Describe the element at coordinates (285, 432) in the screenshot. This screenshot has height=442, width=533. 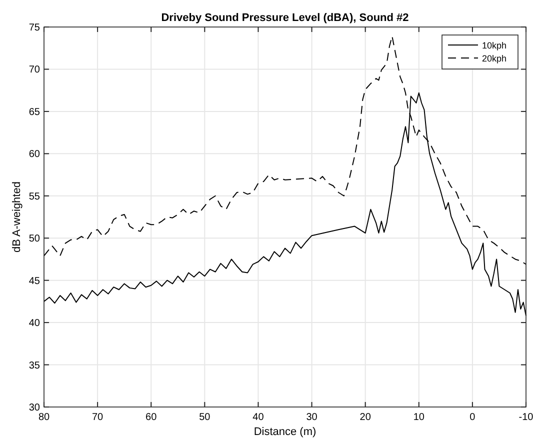
I see `x-axis-title: Distance (m)` at that location.